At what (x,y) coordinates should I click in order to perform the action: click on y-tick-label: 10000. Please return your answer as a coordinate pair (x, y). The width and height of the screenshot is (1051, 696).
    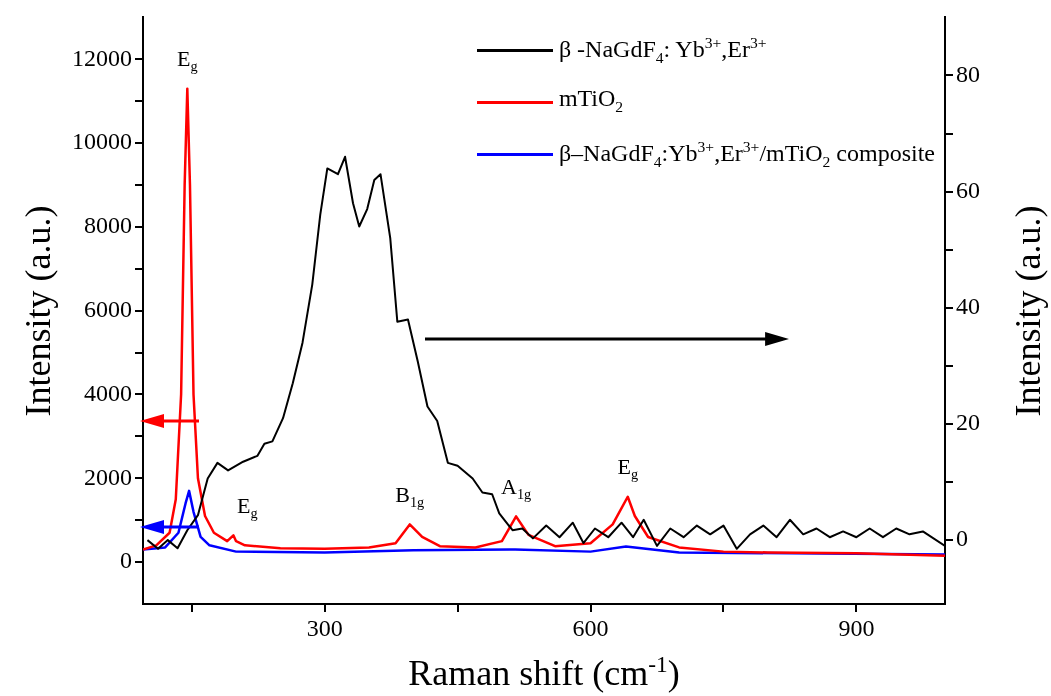
    Looking at the image, I should click on (102, 141).